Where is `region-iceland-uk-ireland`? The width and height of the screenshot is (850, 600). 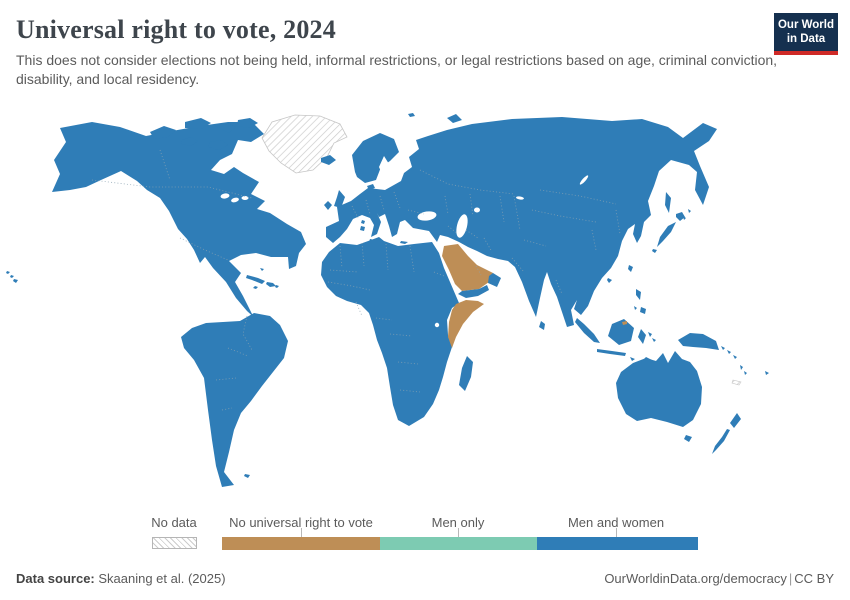 region-iceland-uk-ireland is located at coordinates (333, 182).